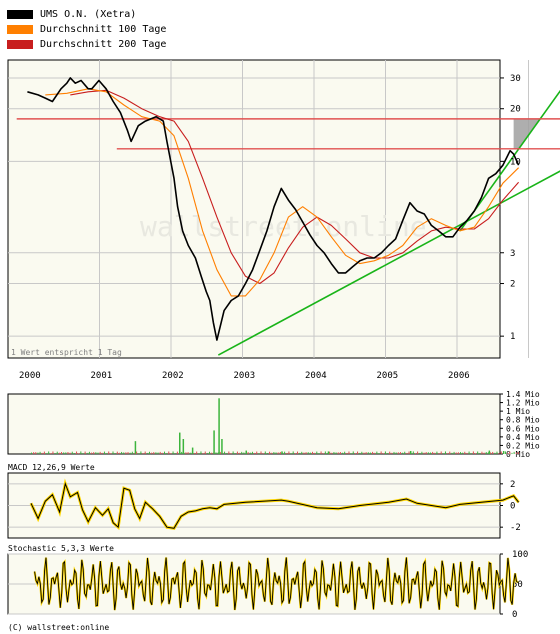 The height and width of the screenshot is (634, 560). Describe the element at coordinates (276, 584) in the screenshot. I see `stochastic-line` at that location.